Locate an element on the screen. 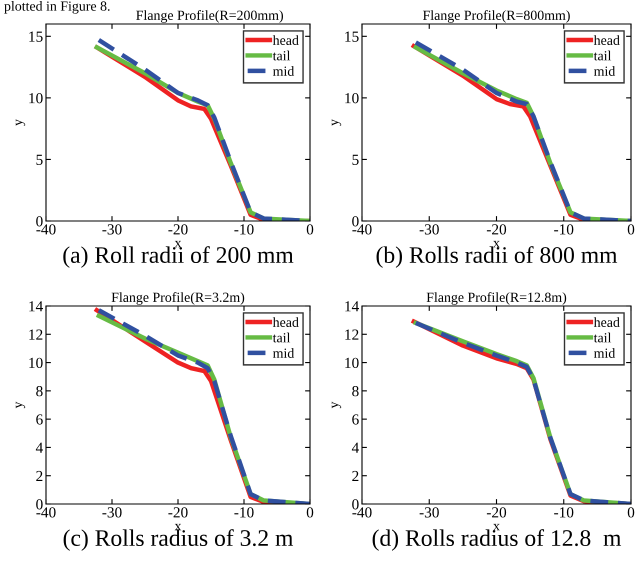 The image size is (635, 565). text: (d) Rolls radius of 12.8 m is located at coordinates (497, 540).